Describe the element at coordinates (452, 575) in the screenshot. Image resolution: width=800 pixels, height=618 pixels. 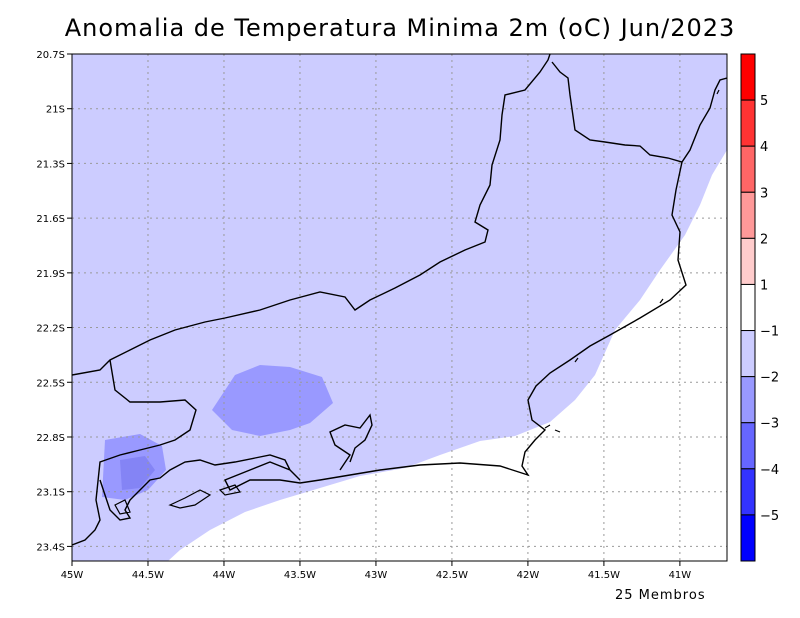
I see `lon-tick-label: 42.5W` at that location.